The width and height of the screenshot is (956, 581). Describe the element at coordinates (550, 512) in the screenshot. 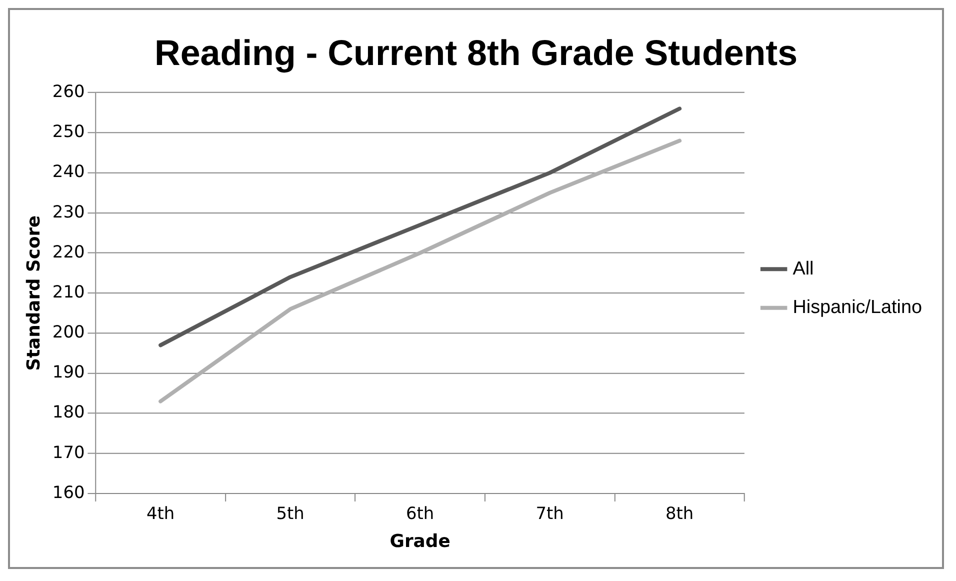

I see `x-tick-label: 7th` at that location.